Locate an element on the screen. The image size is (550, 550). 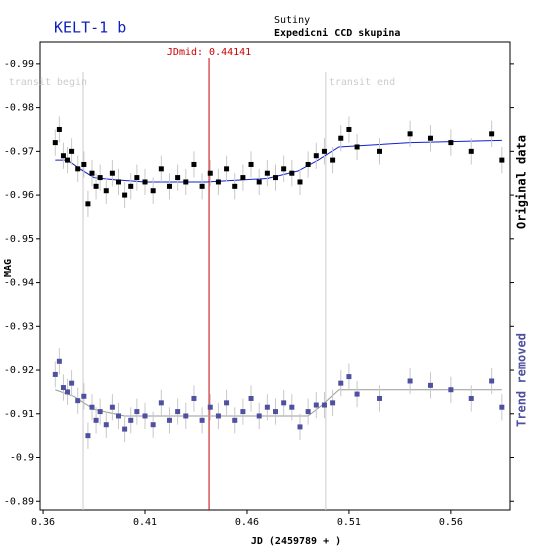
series-label: Trend removed is located at coordinates (522, 380).